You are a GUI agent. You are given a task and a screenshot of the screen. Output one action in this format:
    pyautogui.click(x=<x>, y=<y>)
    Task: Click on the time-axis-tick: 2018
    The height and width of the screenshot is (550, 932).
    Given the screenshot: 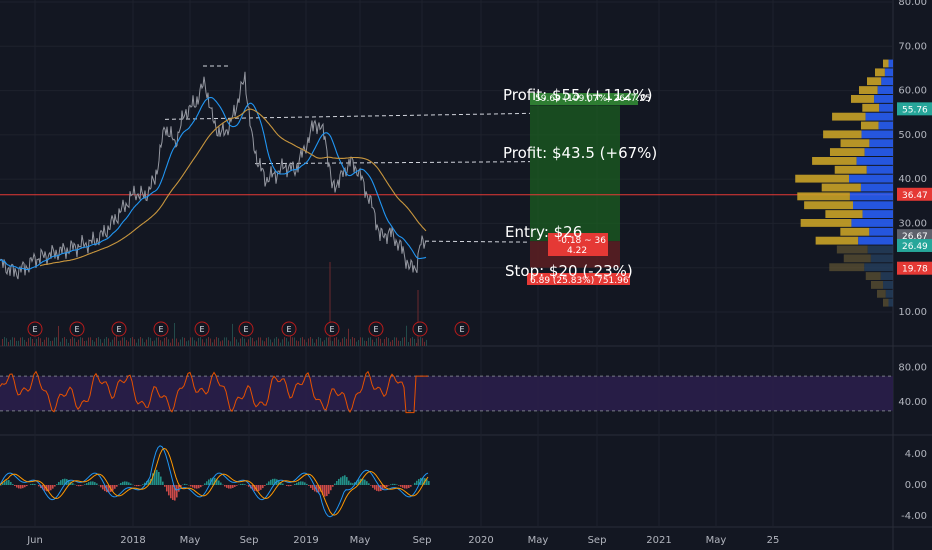 What is the action you would take?
    pyautogui.click(x=132, y=540)
    